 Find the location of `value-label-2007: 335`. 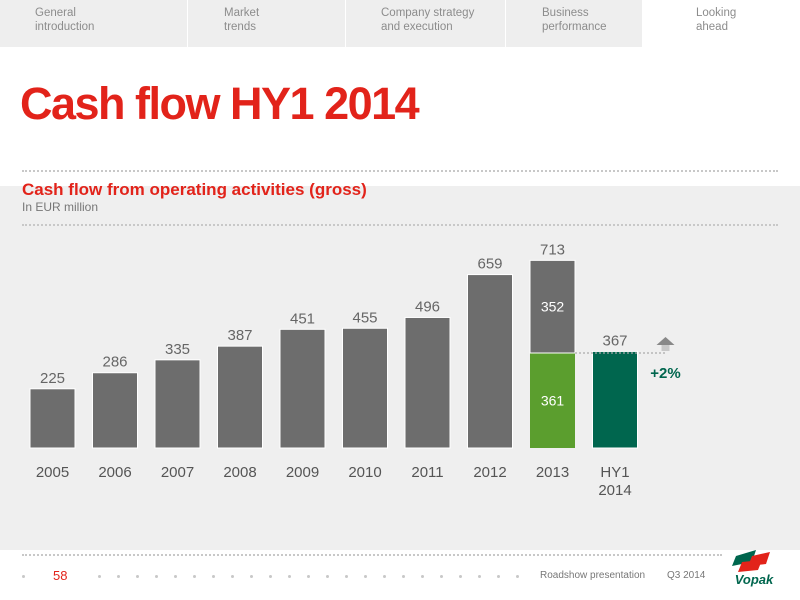

value-label-2007: 335 is located at coordinates (177, 349).